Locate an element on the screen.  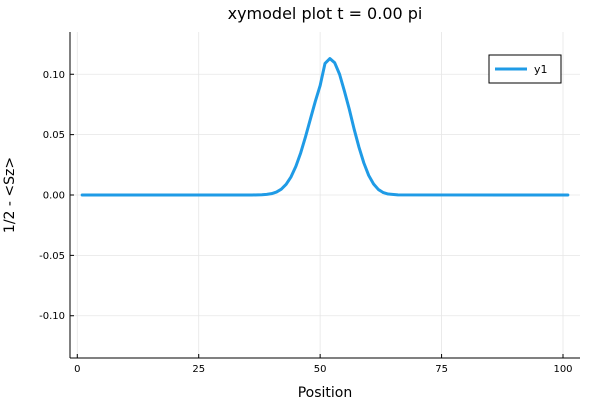
legend: y1 is located at coordinates (525, 69).